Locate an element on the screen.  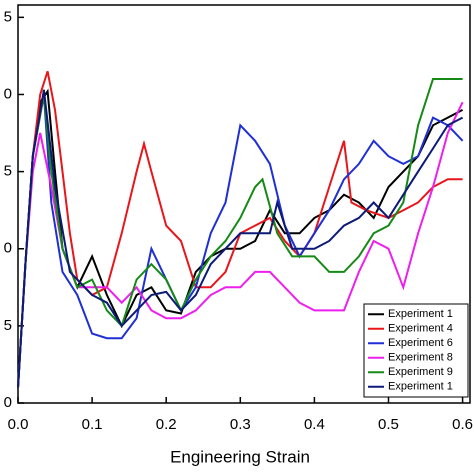
legend-box is located at coordinates (416, 350).